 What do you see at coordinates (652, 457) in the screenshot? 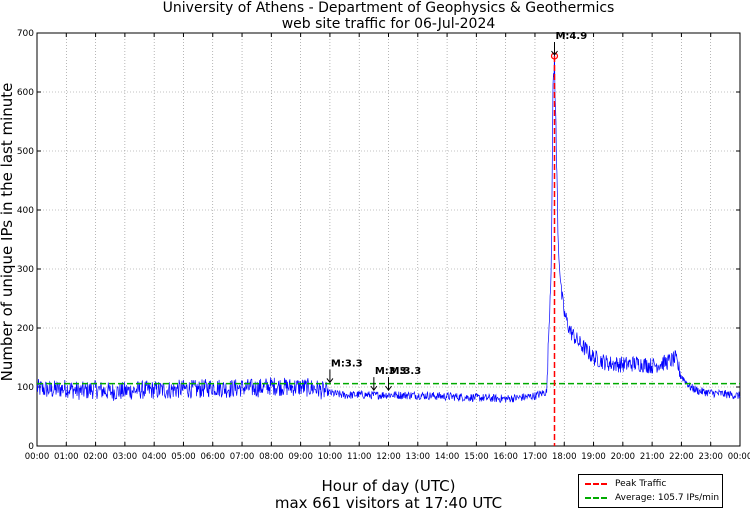
I see `x-tick-label: 21:00` at bounding box center [652, 457].